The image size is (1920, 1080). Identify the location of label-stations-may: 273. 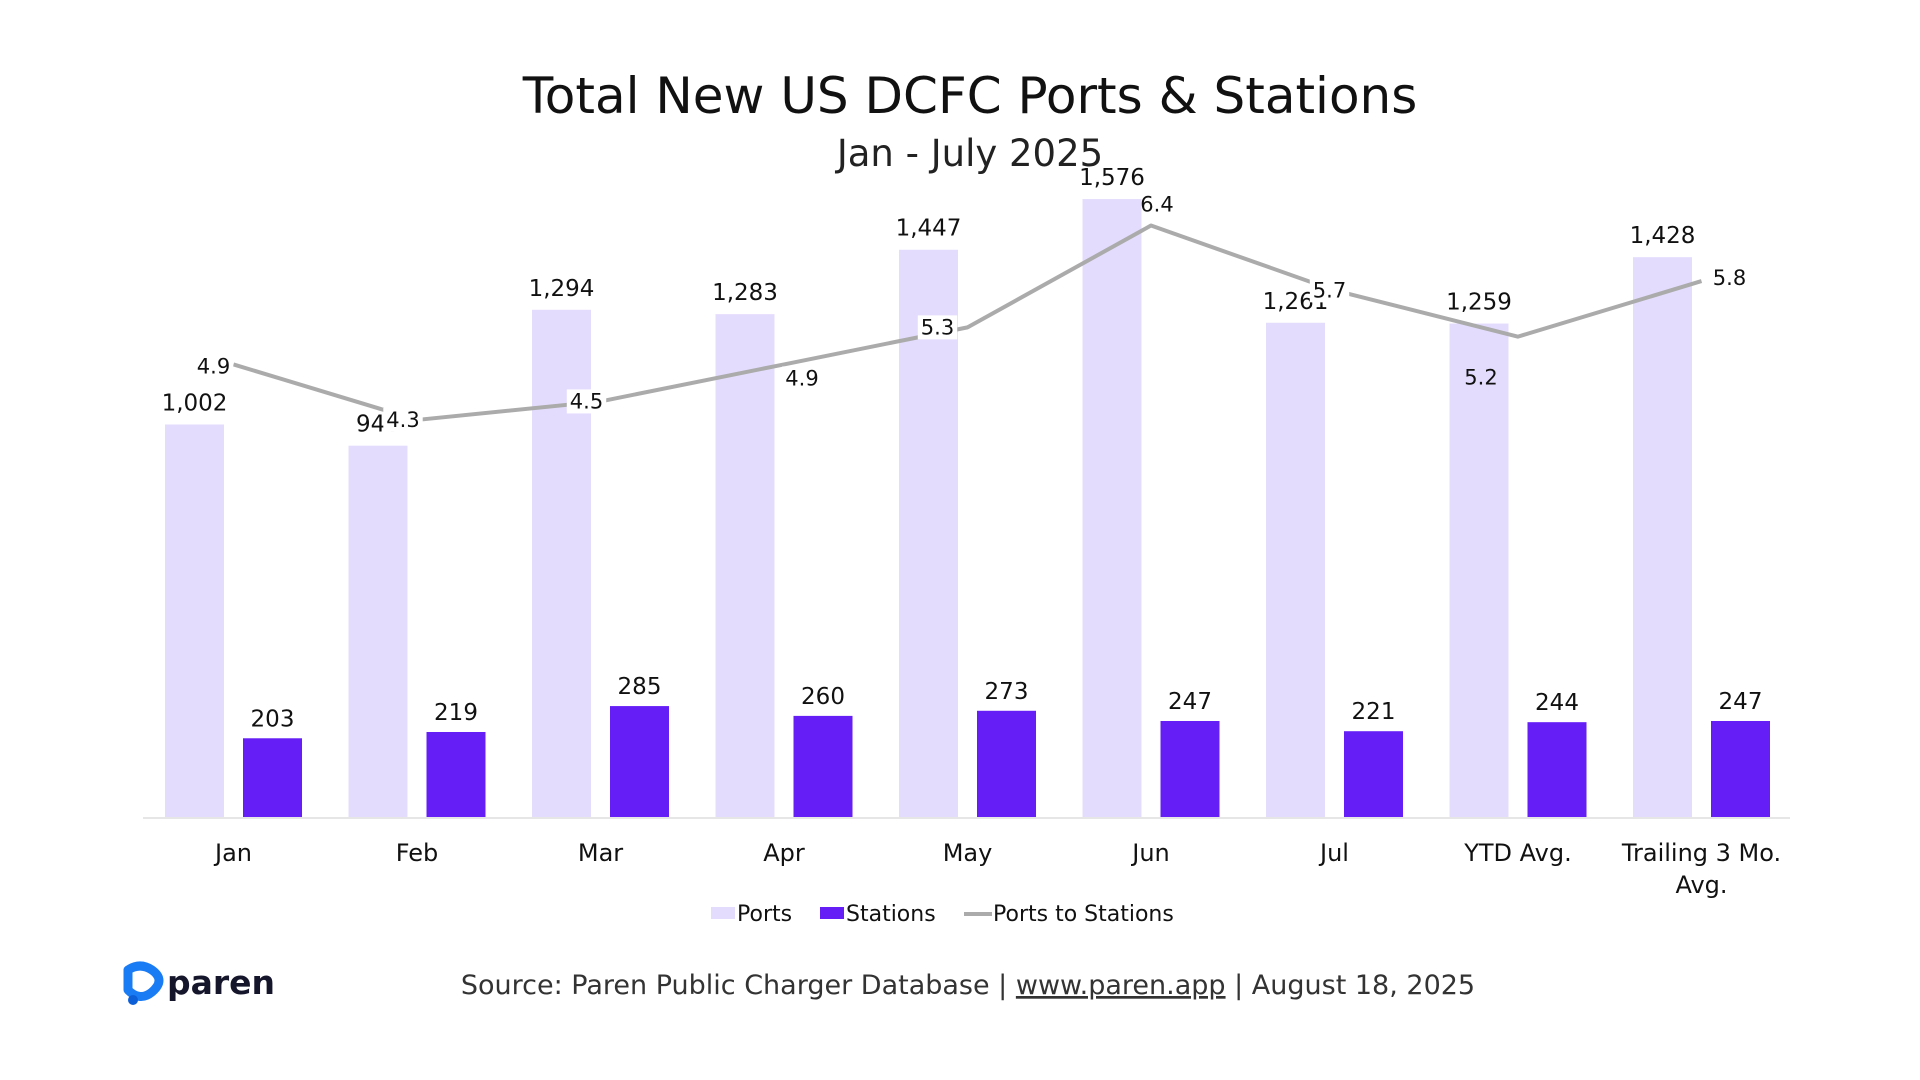
(1007, 692).